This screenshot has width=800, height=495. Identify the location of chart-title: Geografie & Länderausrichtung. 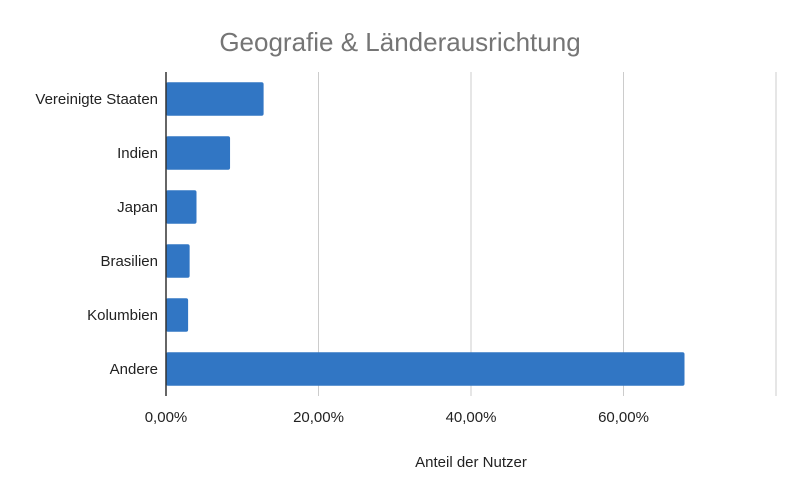
(399, 42).